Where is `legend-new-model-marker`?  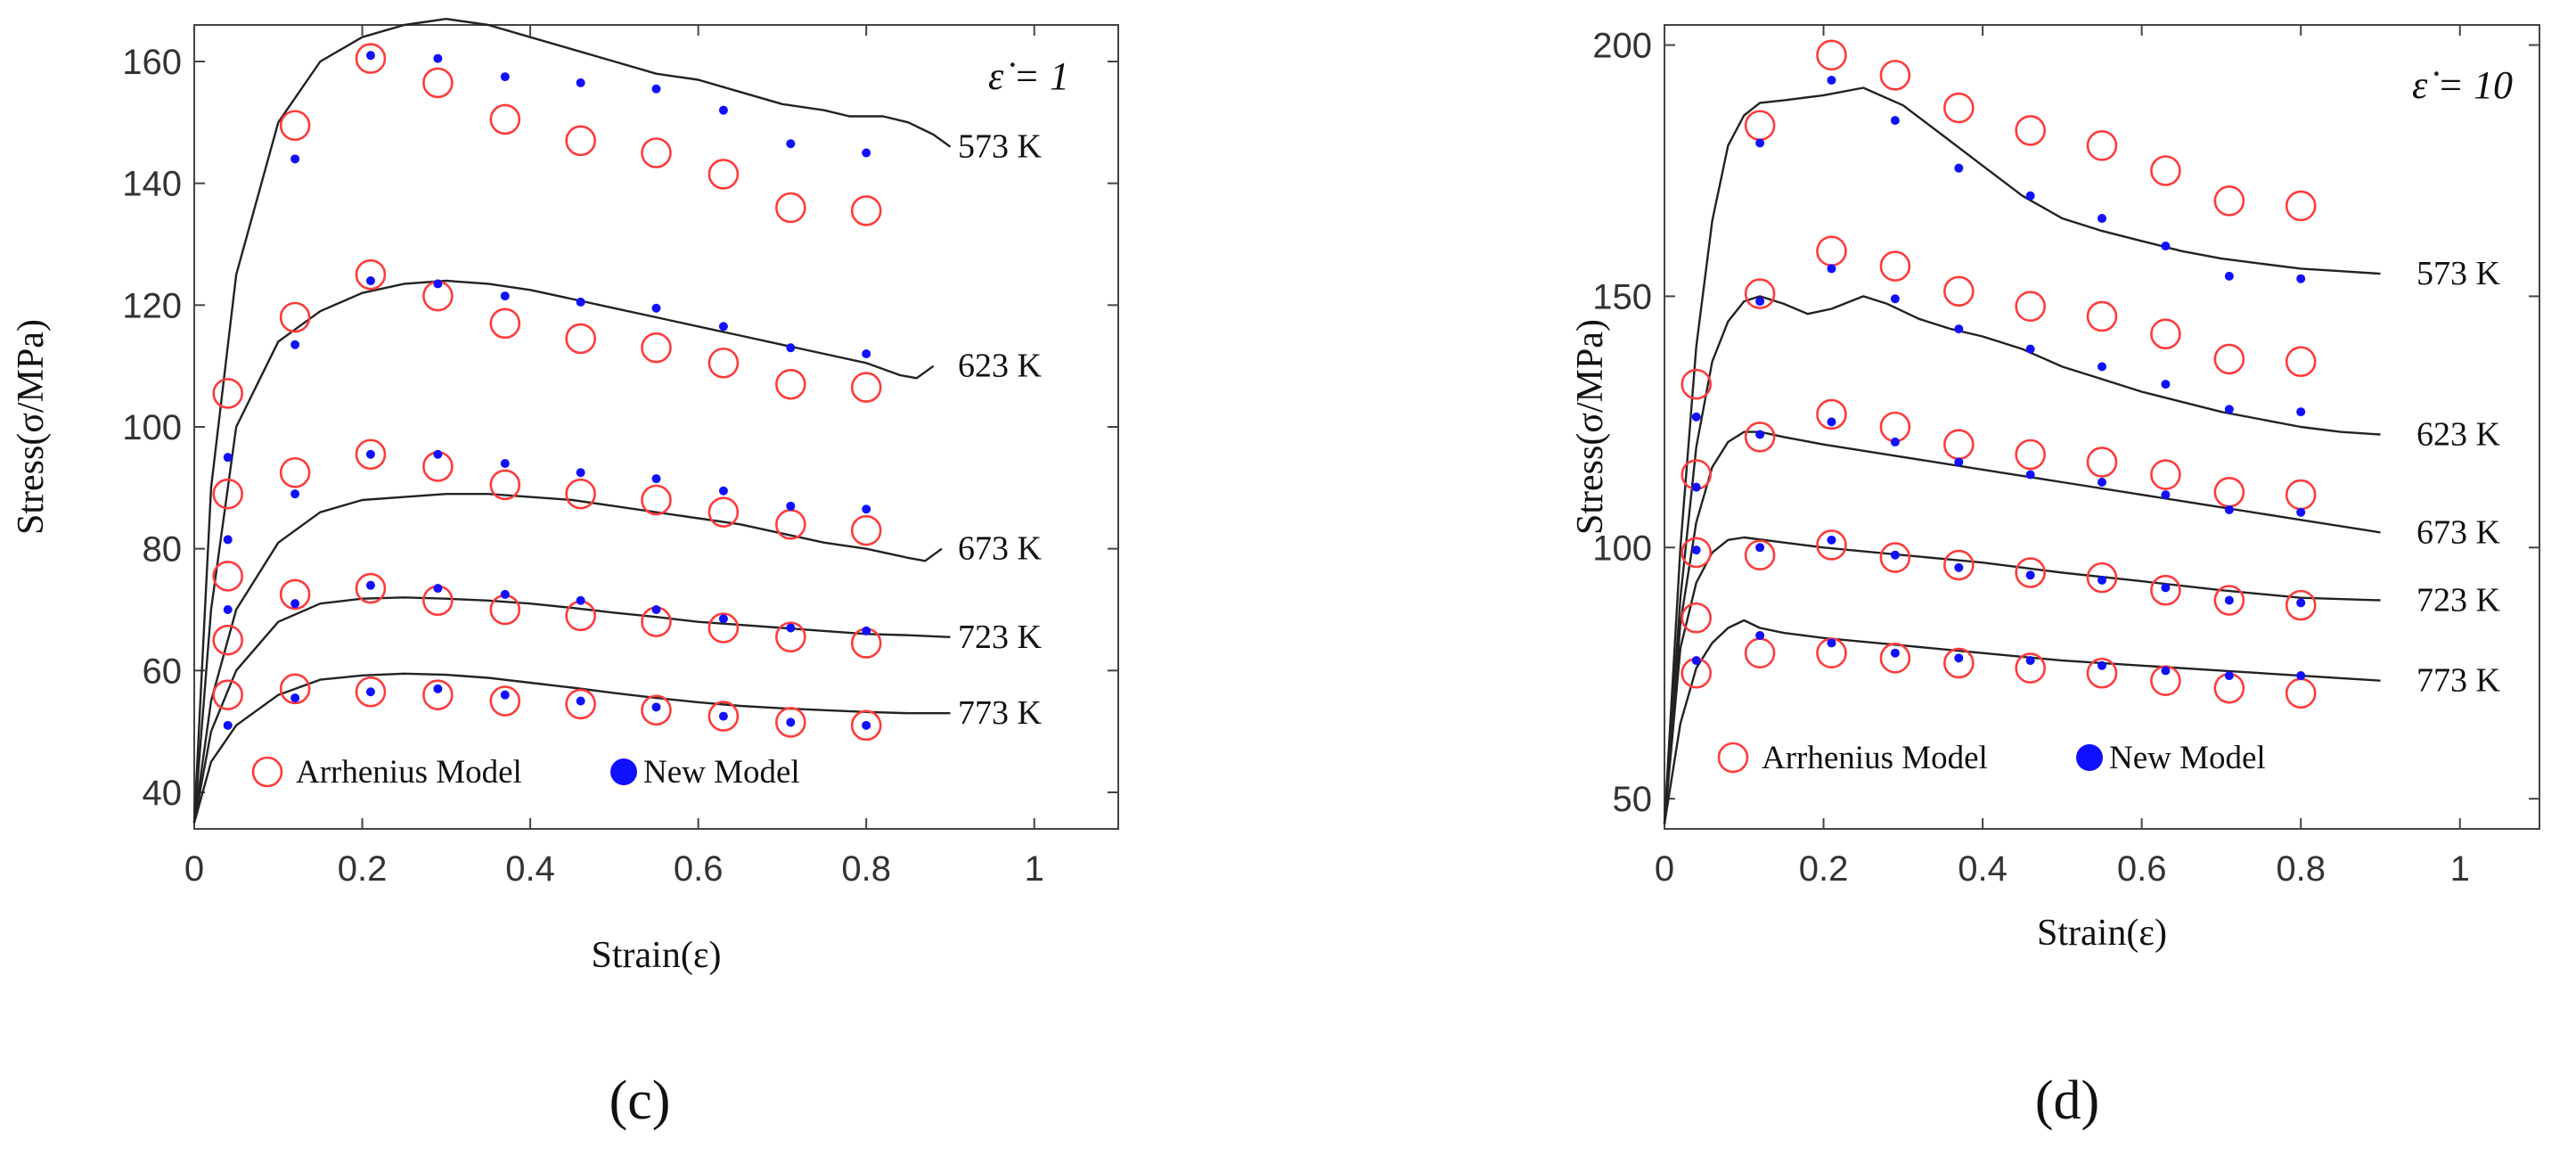
legend-new-model-marker is located at coordinates (2089, 758).